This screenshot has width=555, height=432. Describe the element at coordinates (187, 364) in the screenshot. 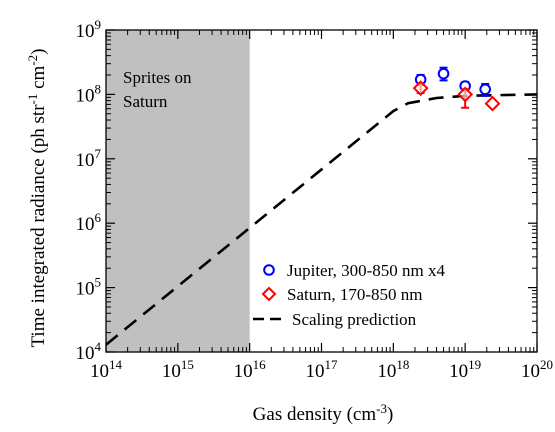

I see `x-tick-label-exponent: 15` at that location.